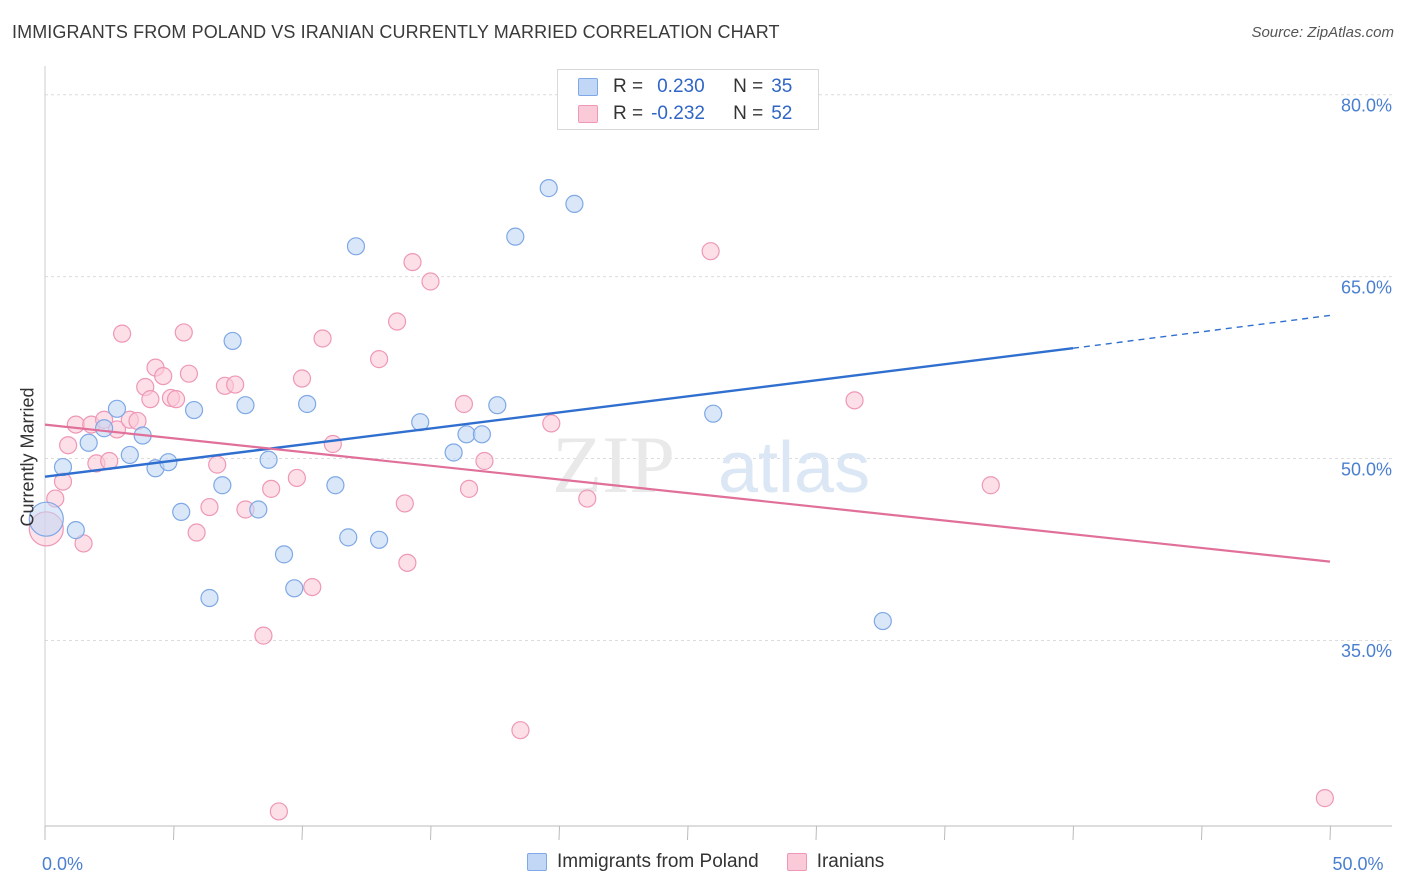 The width and height of the screenshot is (1406, 892). What do you see at coordinates (1366, 287) in the screenshot?
I see `y-tick-label: 65.0%` at bounding box center [1366, 287].